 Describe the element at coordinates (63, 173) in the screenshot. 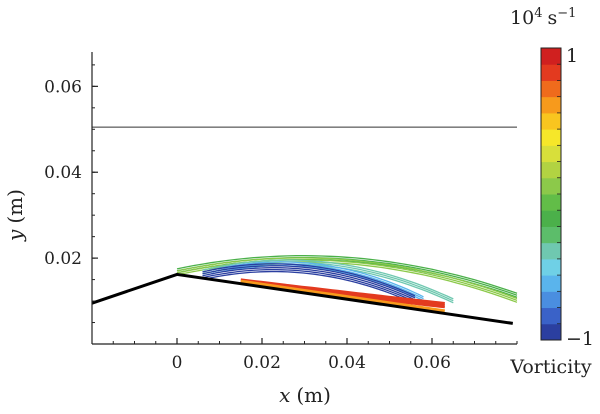

I see `y-tick-label: 0.04` at that location.